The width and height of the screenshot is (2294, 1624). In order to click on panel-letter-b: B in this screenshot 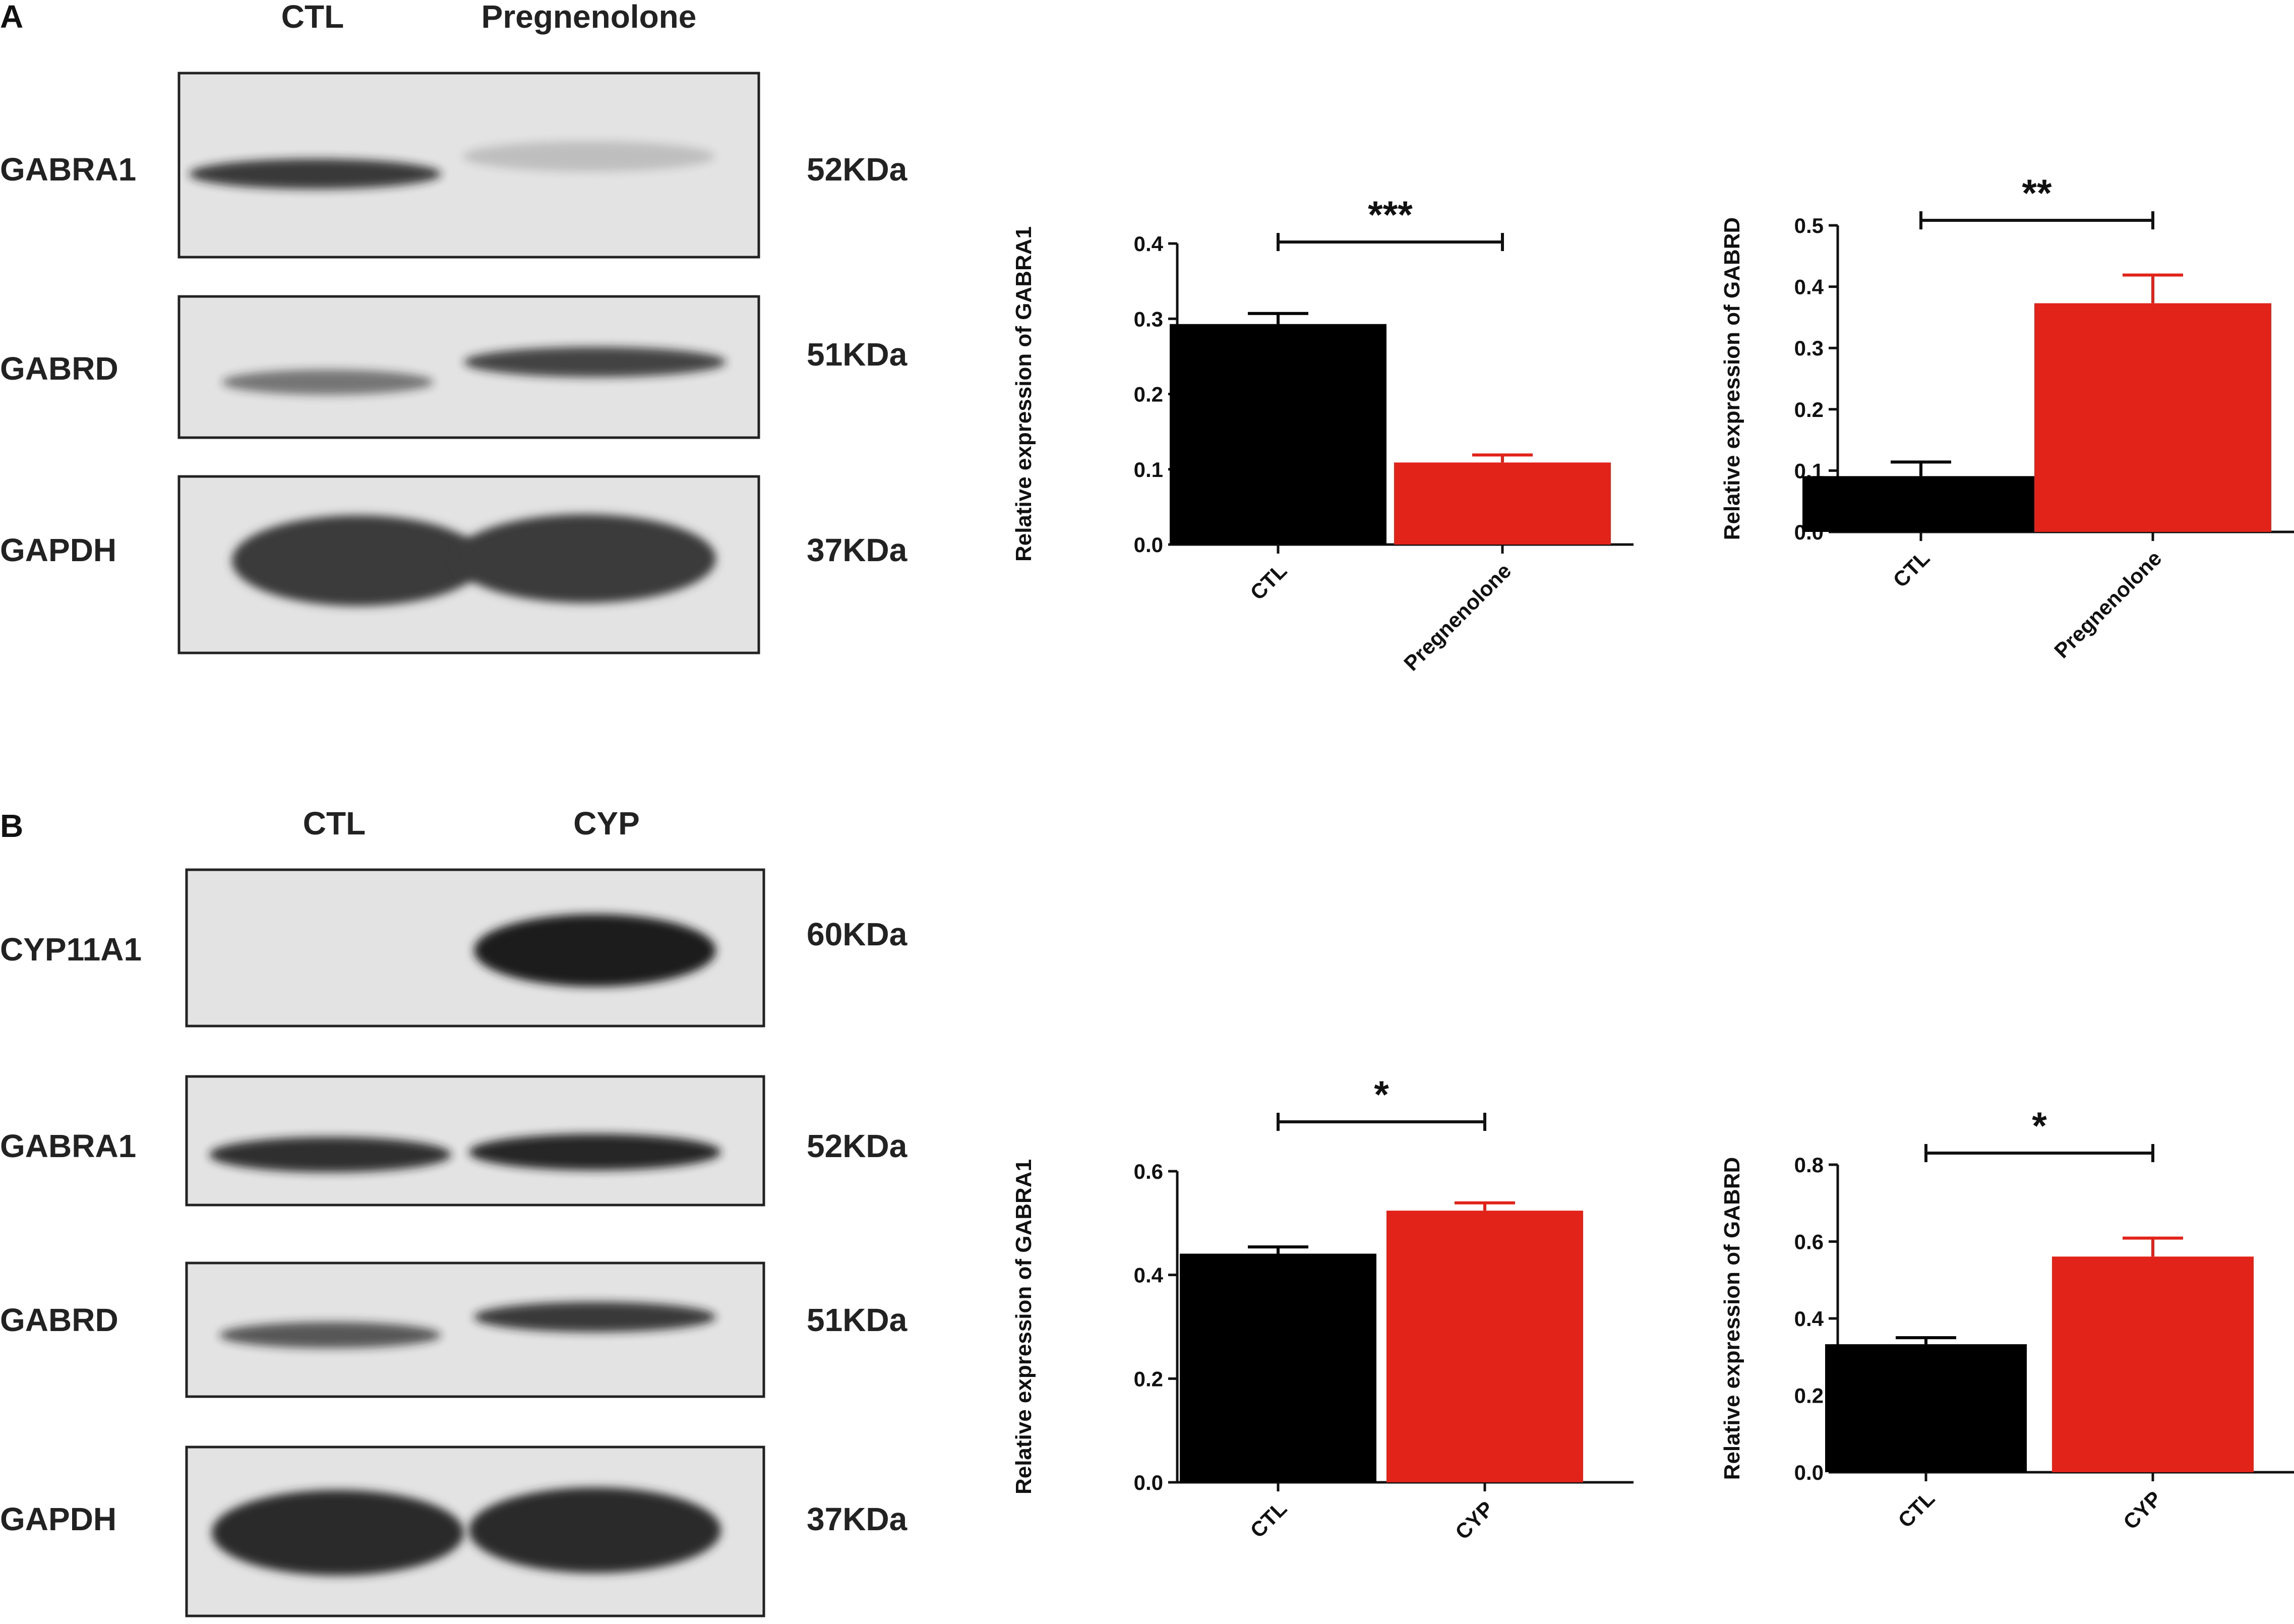, I will do `click(11, 826)`.